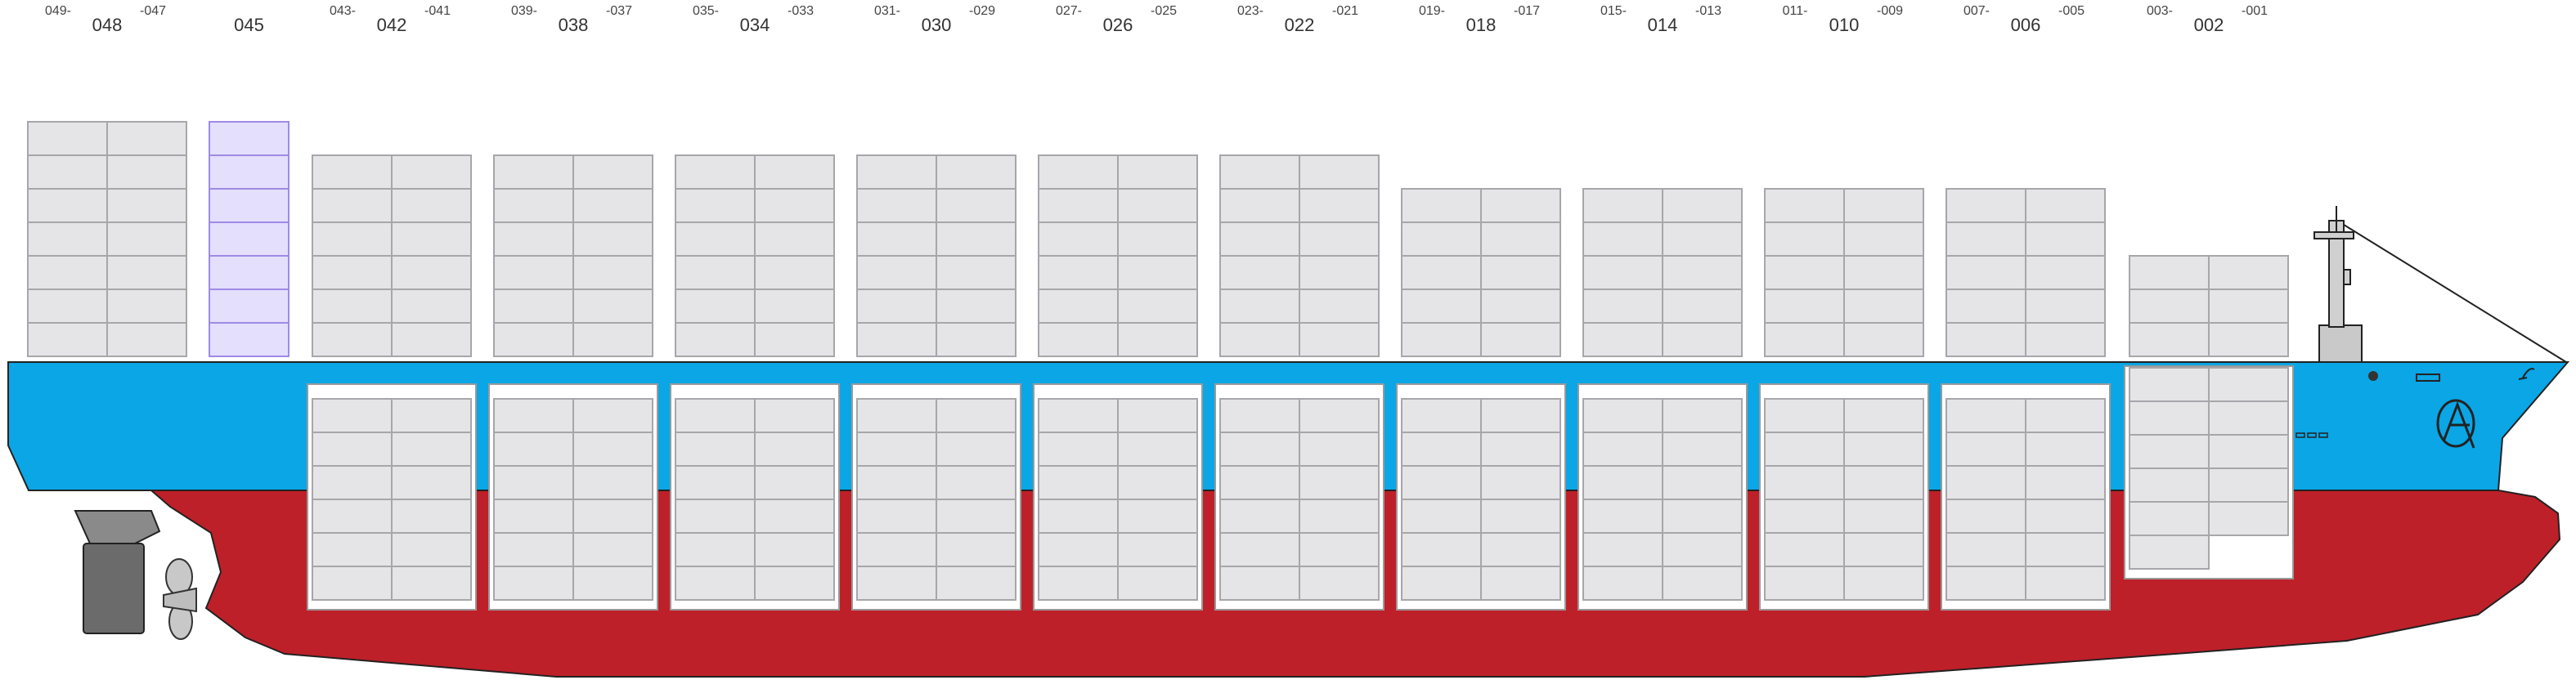 The width and height of the screenshot is (2576, 680). What do you see at coordinates (801, 11) in the screenshot?
I see `bay-label-fwd: -033` at bounding box center [801, 11].